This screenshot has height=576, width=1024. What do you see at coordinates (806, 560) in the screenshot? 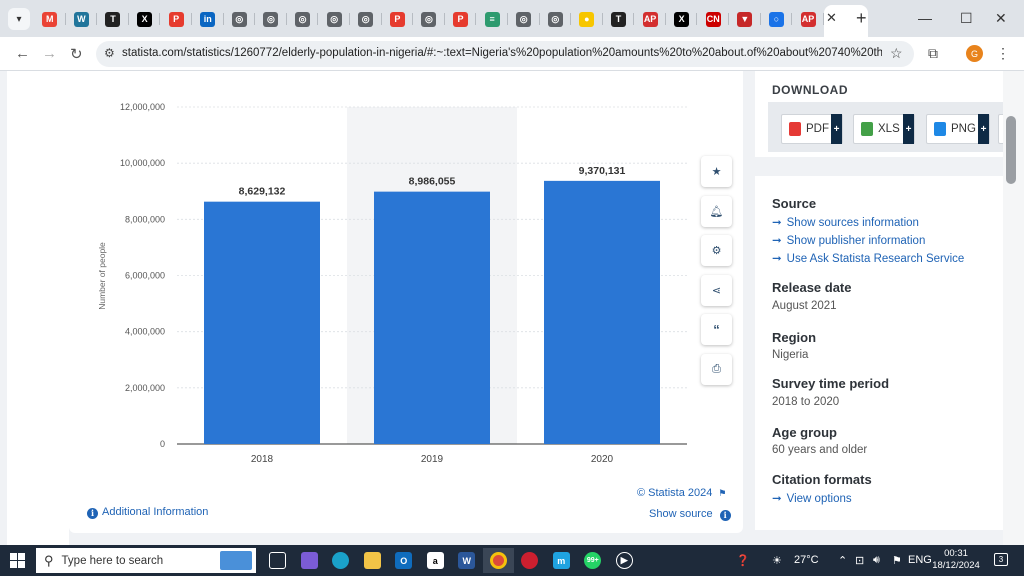
I see `weather-temp: 27°C` at bounding box center [806, 560].